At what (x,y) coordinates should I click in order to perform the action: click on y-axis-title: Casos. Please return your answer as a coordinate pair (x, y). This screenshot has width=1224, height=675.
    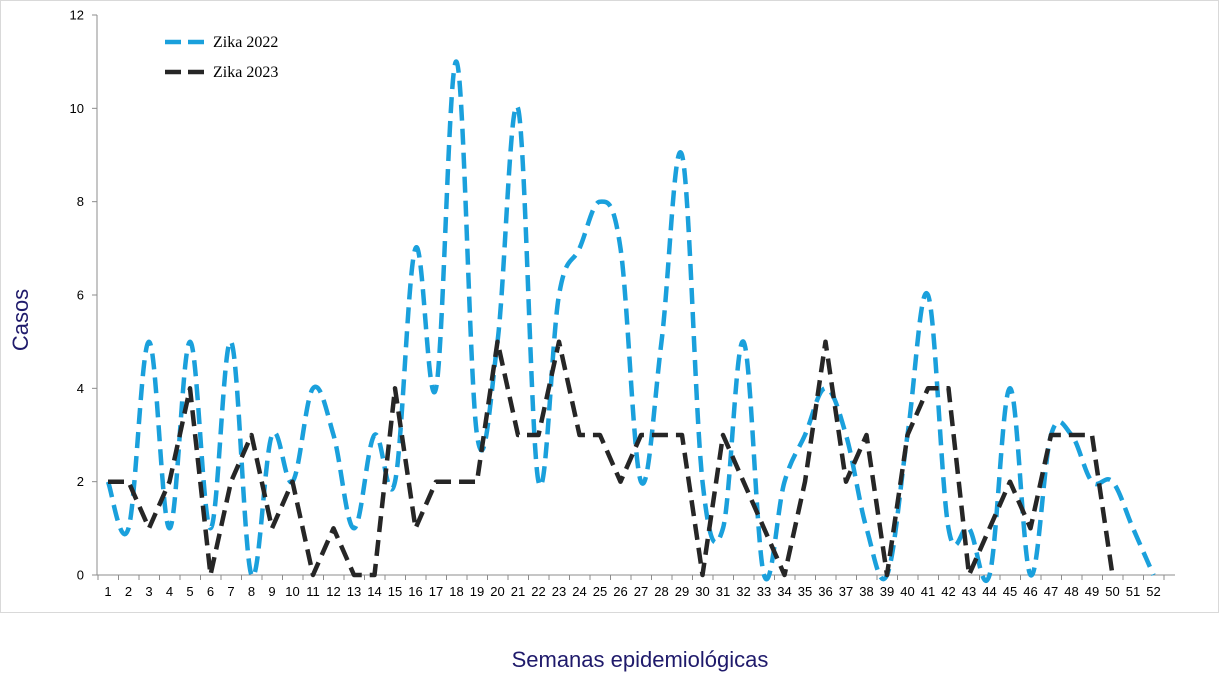
    Looking at the image, I should click on (20, 320).